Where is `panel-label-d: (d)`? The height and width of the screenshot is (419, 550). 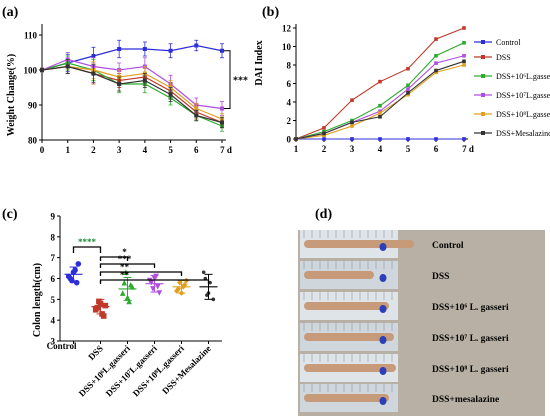 panel-label-d: (d) is located at coordinates (323, 214).